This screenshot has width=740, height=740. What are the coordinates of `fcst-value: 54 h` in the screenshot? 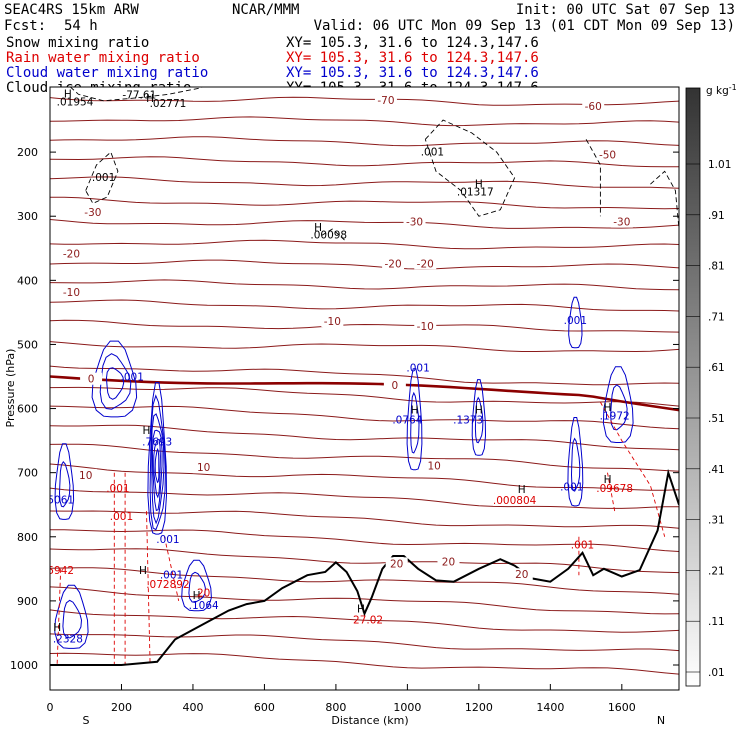 It's located at (81, 26).